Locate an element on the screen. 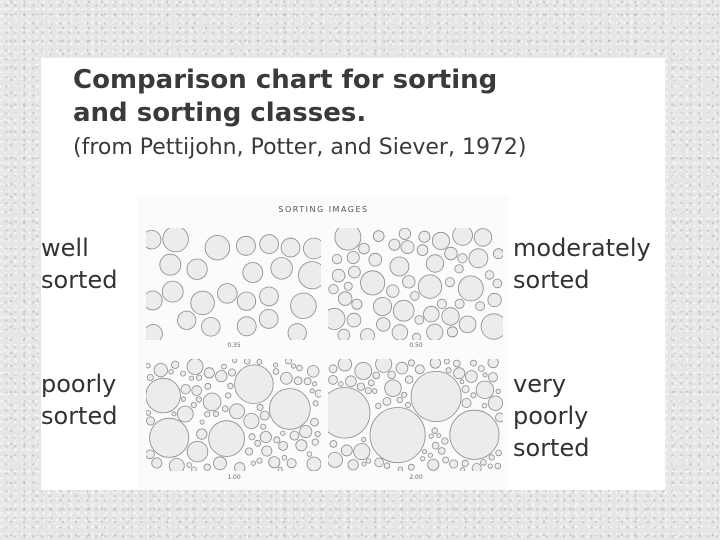 Image resolution: width=720 pixels, height=540 pixels. label-line: poorly is located at coordinates (79, 384).